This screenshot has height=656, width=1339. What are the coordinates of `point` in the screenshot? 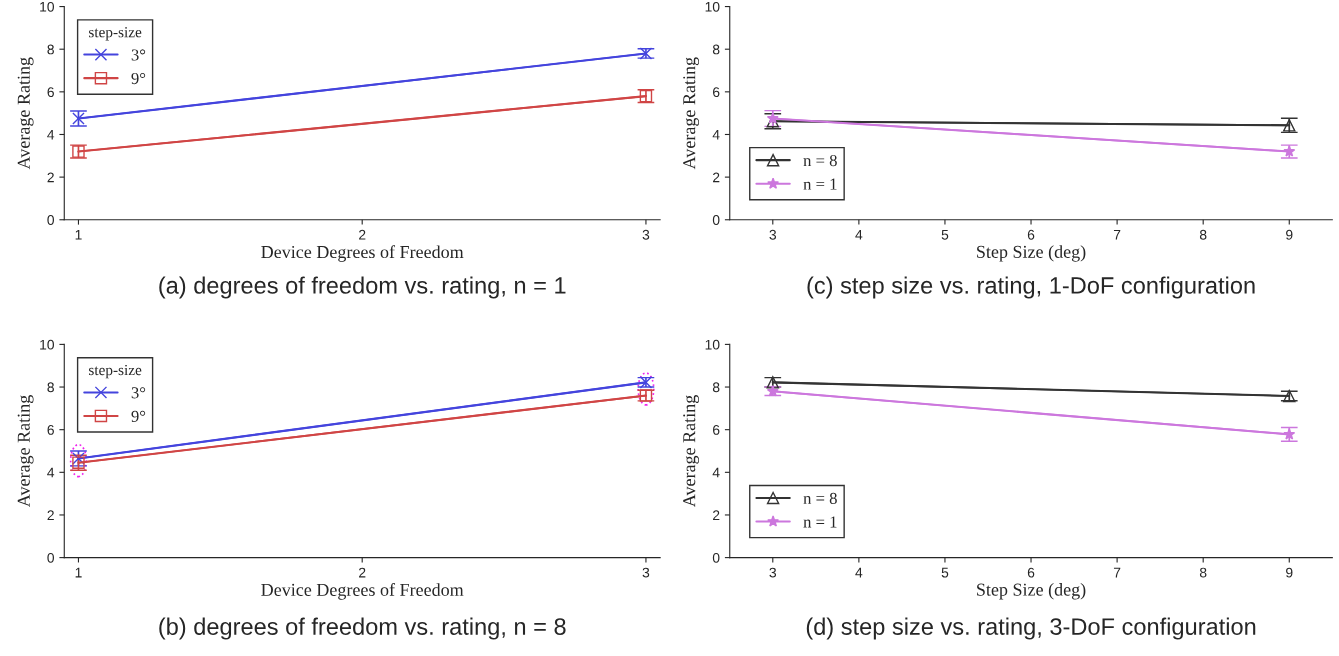 It's located at (772, 118).